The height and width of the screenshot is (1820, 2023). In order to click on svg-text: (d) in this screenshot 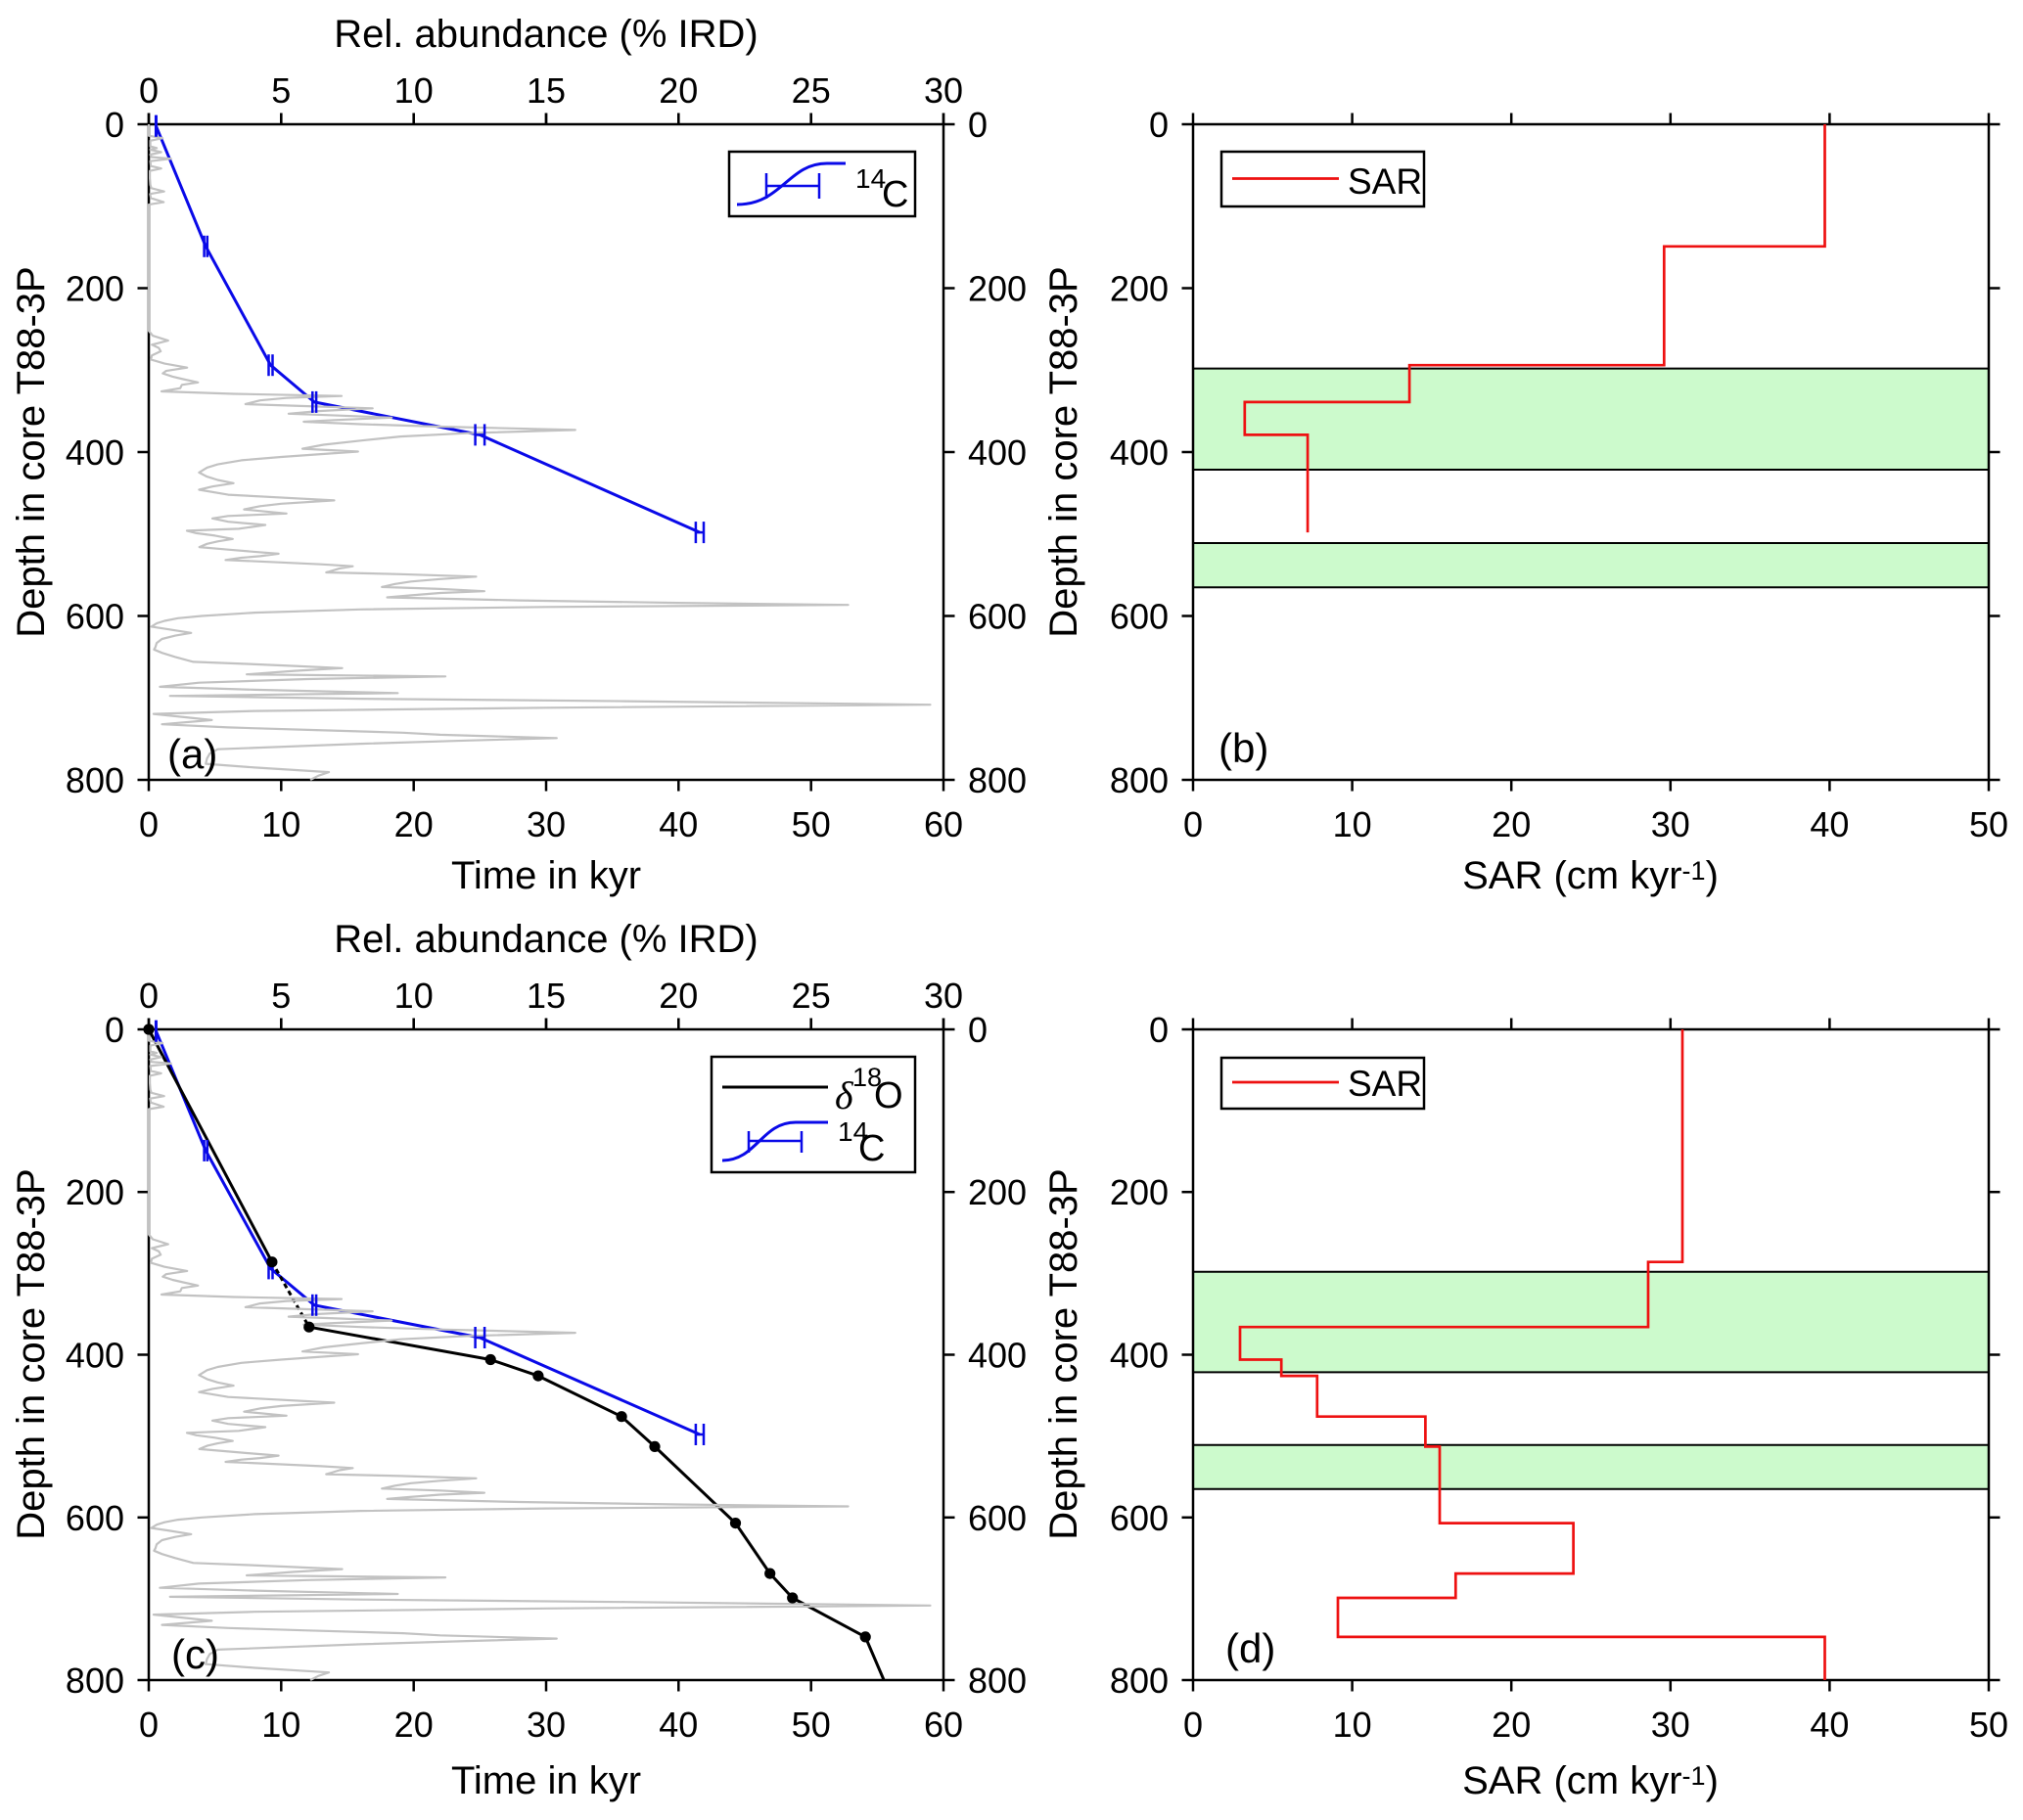, I will do `click(1250, 1648)`.